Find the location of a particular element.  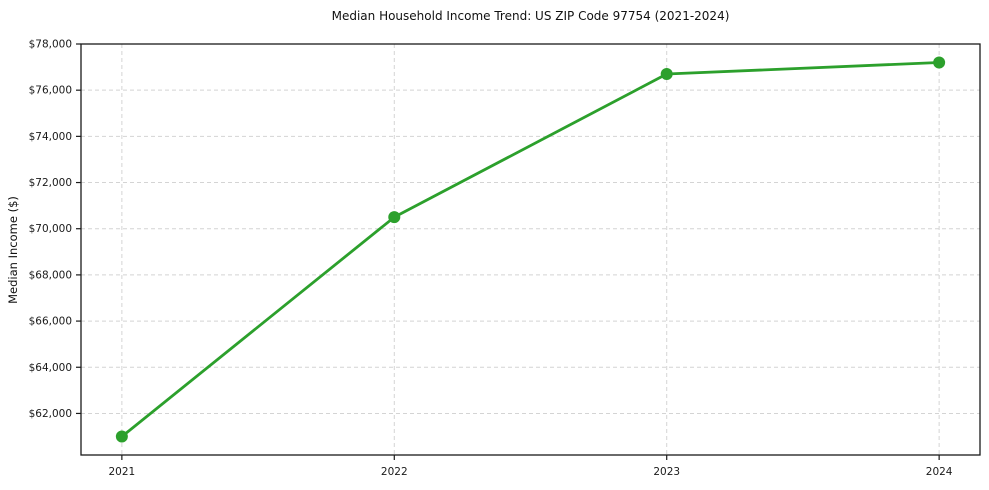

y-tick-label: $66,000 is located at coordinates (50, 322).